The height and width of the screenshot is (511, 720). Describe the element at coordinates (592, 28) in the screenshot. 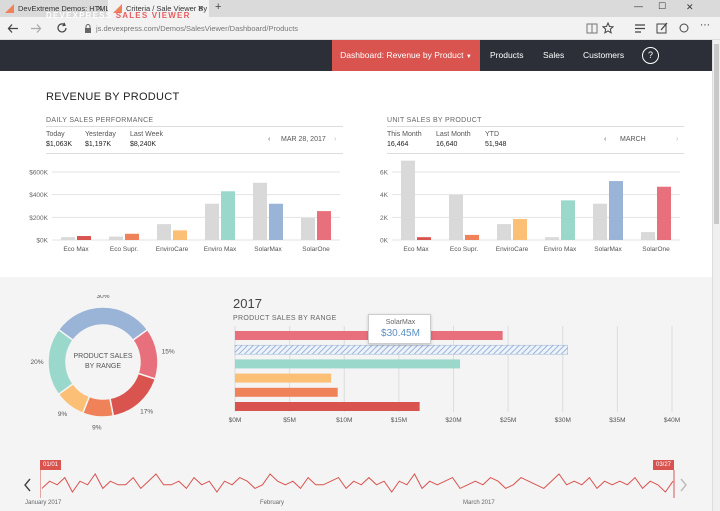

I see `reading-view-icon` at that location.